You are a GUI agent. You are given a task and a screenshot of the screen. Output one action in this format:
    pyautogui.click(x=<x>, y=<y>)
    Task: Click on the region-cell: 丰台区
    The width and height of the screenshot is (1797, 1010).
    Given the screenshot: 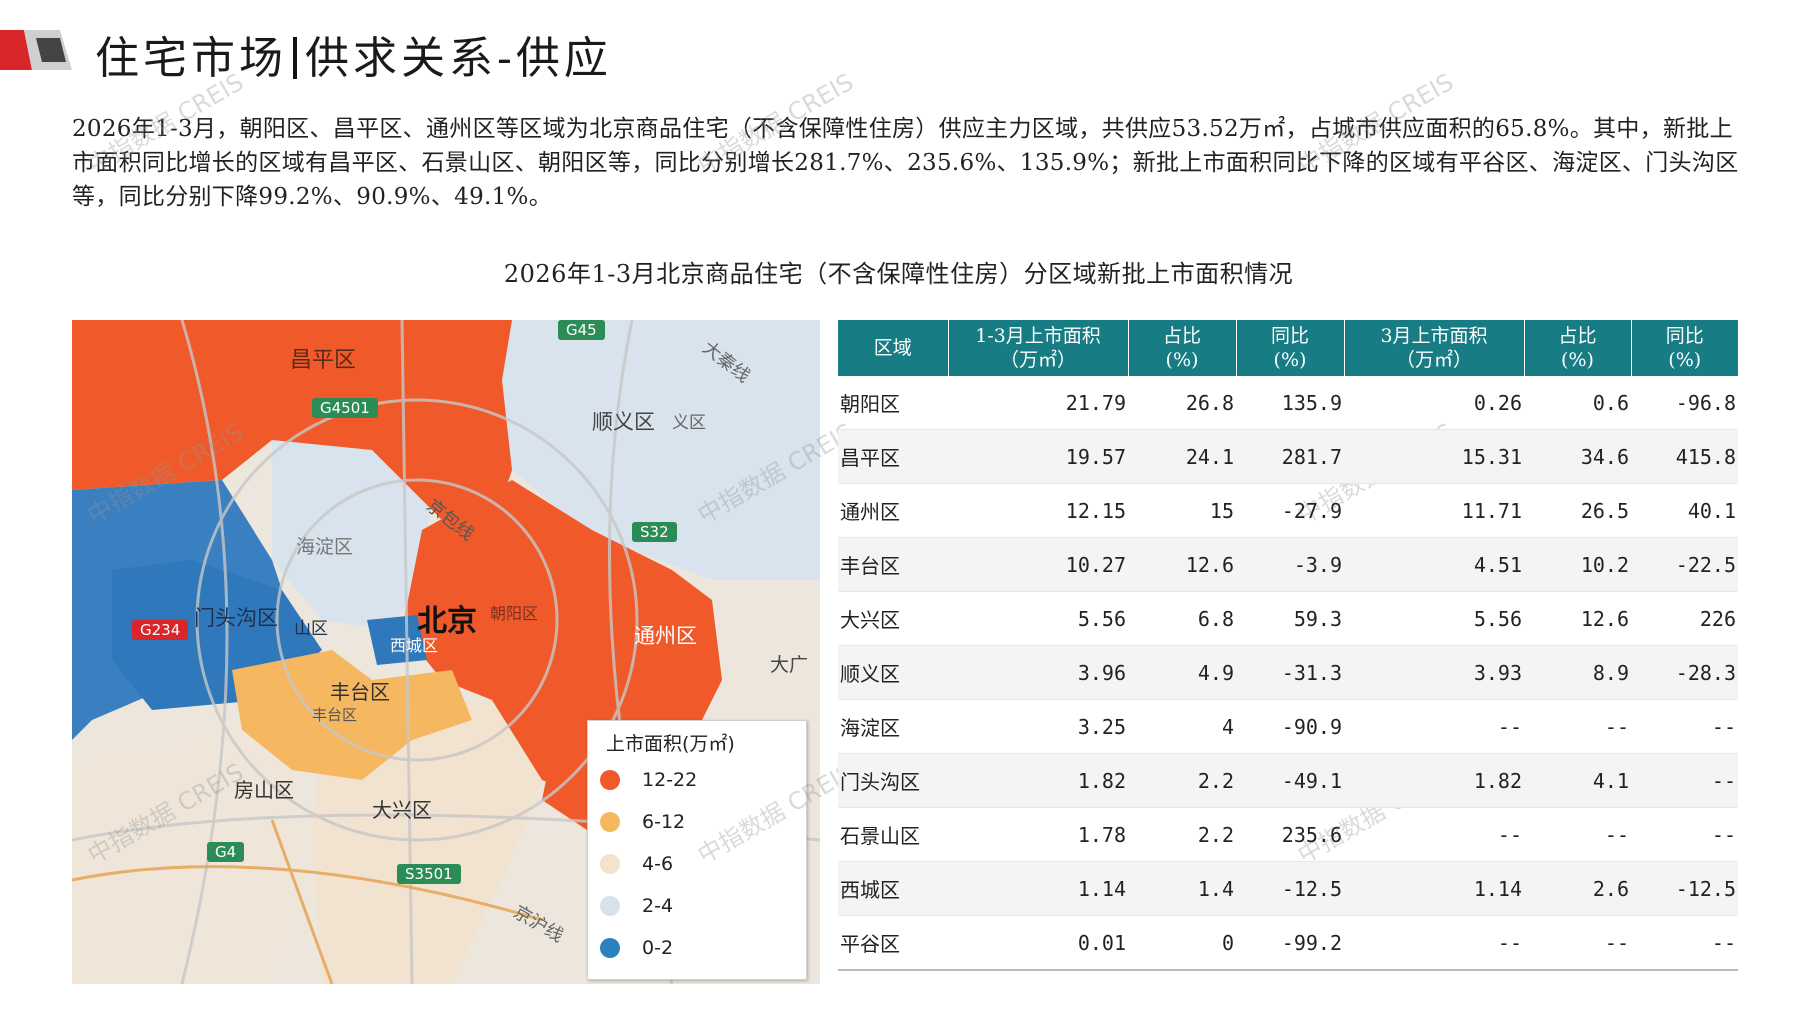 What is the action you would take?
    pyautogui.click(x=893, y=564)
    